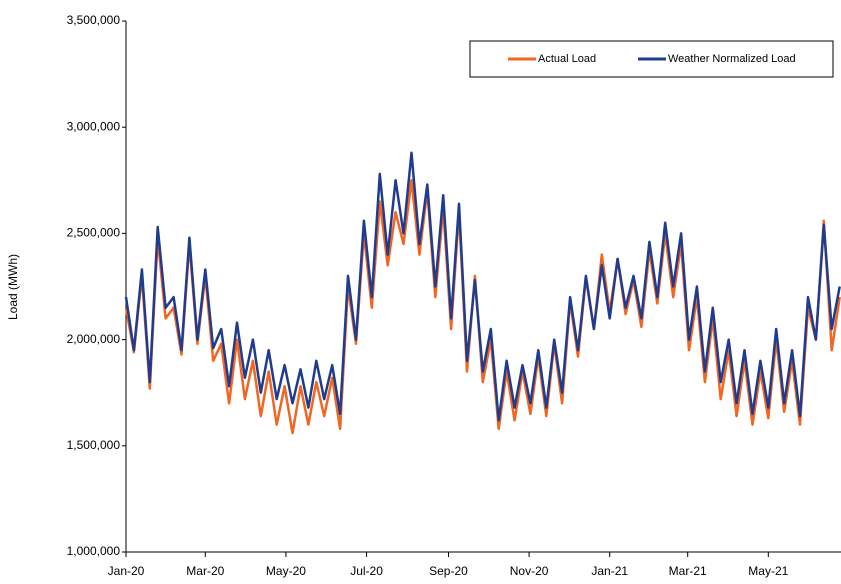  I want to click on legend-label: Actual Load, so click(567, 59).